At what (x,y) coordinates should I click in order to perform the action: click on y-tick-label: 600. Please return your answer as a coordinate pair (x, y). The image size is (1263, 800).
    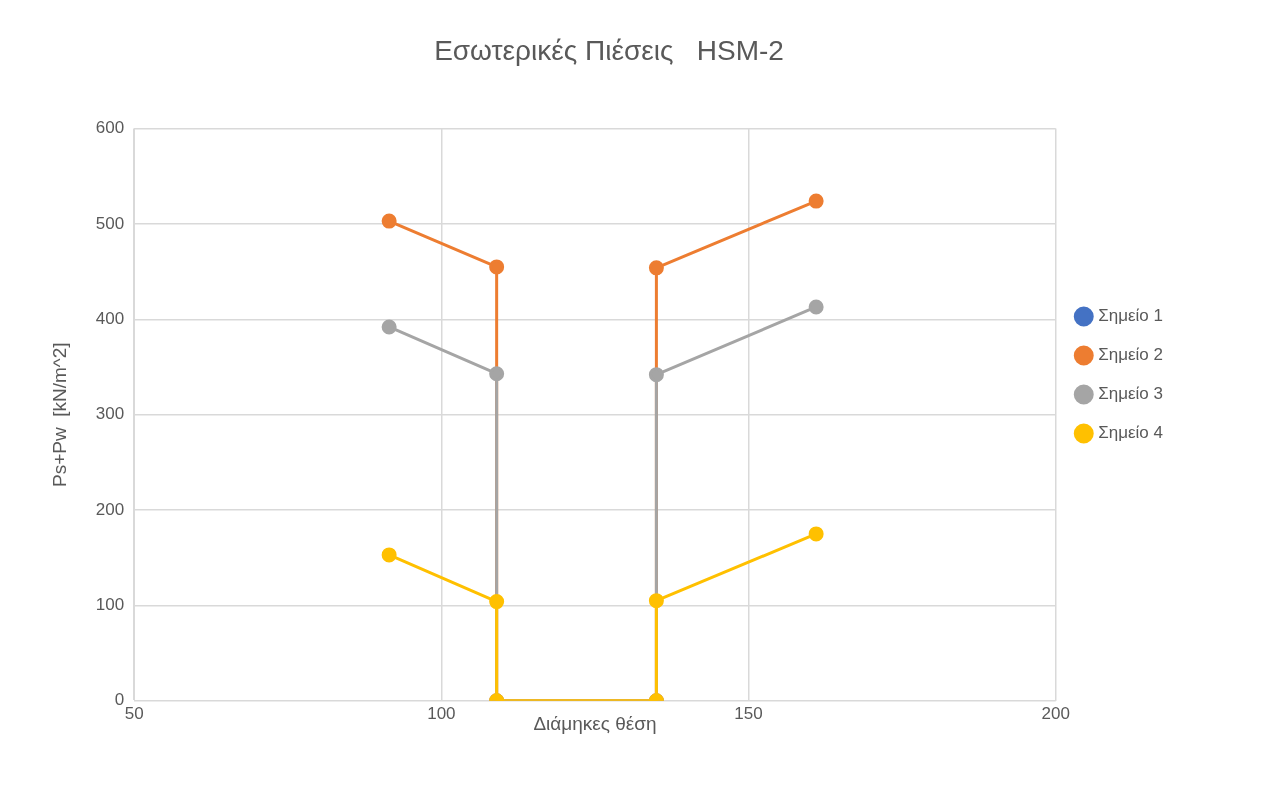
    Looking at the image, I should click on (110, 128).